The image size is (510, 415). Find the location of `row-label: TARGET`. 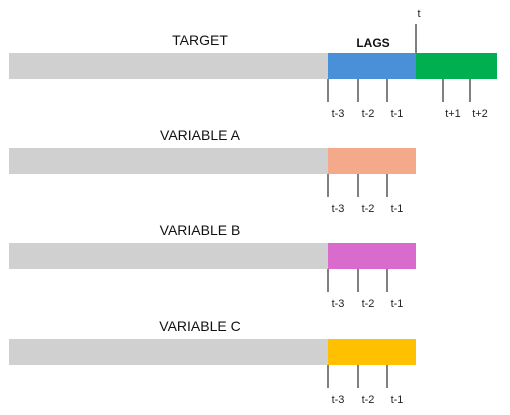

row-label: TARGET is located at coordinates (200, 40).